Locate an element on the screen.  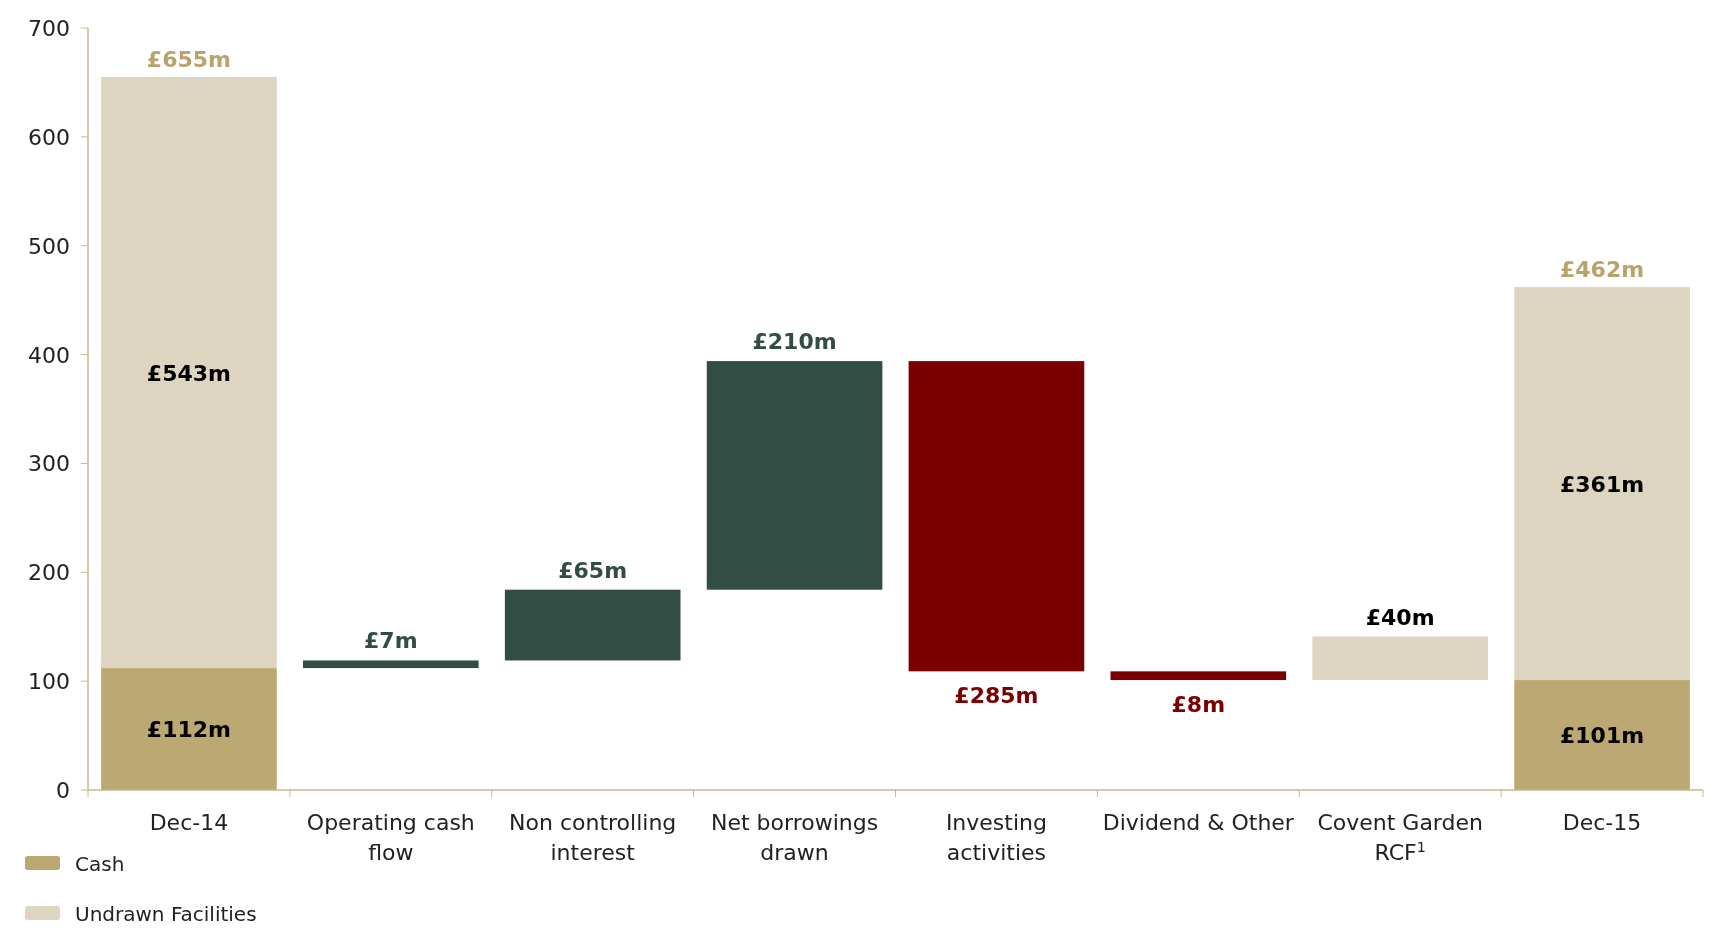
y-tick-label: 100 is located at coordinates (49, 682).